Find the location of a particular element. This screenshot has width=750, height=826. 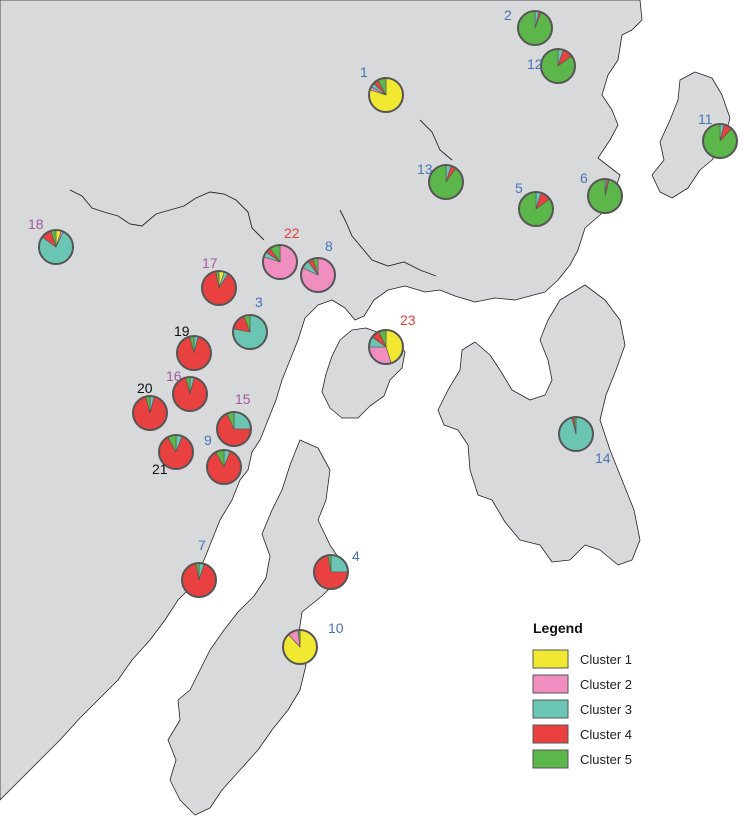

rivers is located at coordinates (261, 198).